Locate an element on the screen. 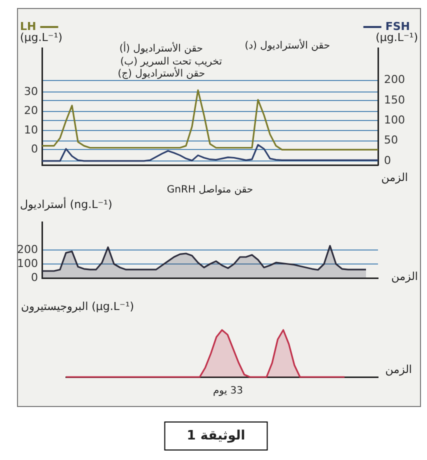 Image resolution: width=427 pixels, height=460 pixels. y2-tick-label: 50 is located at coordinates (391, 140).